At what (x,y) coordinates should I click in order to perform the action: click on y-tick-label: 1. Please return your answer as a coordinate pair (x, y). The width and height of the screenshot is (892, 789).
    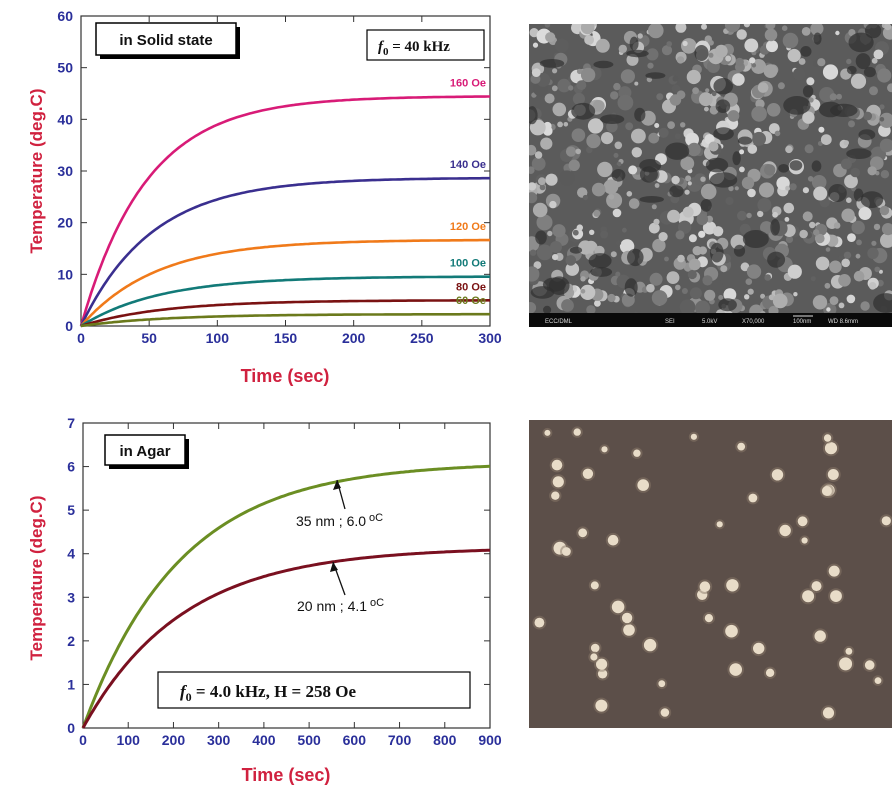
    Looking at the image, I should click on (71, 684).